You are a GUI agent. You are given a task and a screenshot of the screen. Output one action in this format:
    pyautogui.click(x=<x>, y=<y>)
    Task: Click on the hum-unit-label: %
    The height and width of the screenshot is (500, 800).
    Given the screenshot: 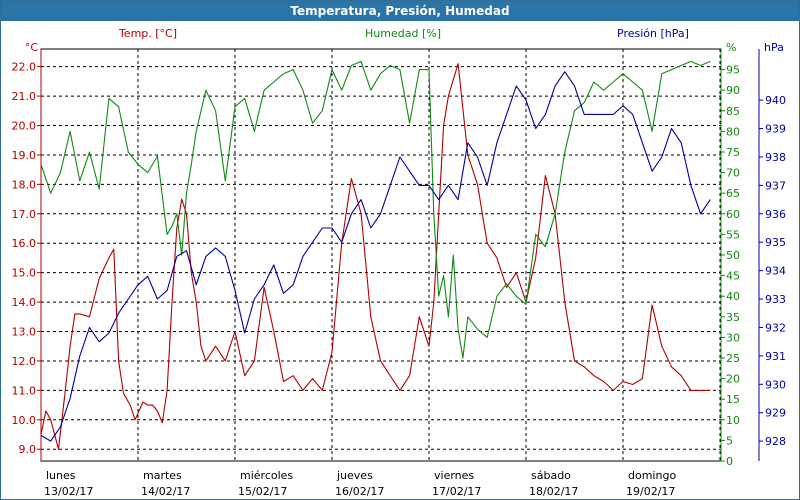 What is the action you would take?
    pyautogui.click(x=731, y=47)
    